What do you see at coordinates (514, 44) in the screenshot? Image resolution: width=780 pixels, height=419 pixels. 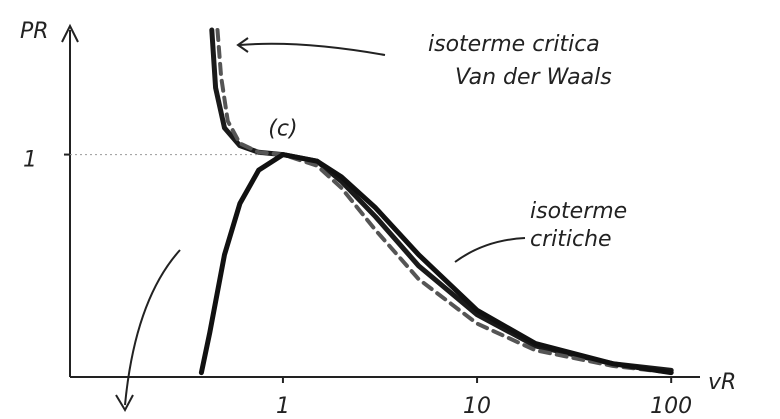 I see `annotation: isoterme critica` at bounding box center [514, 44].